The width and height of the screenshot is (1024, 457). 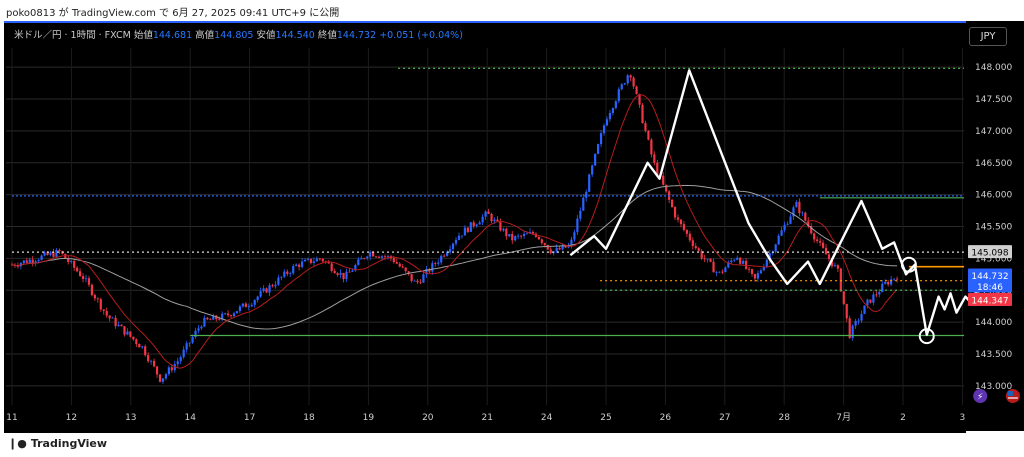 I want to click on lightning-icon, so click(x=980, y=396).